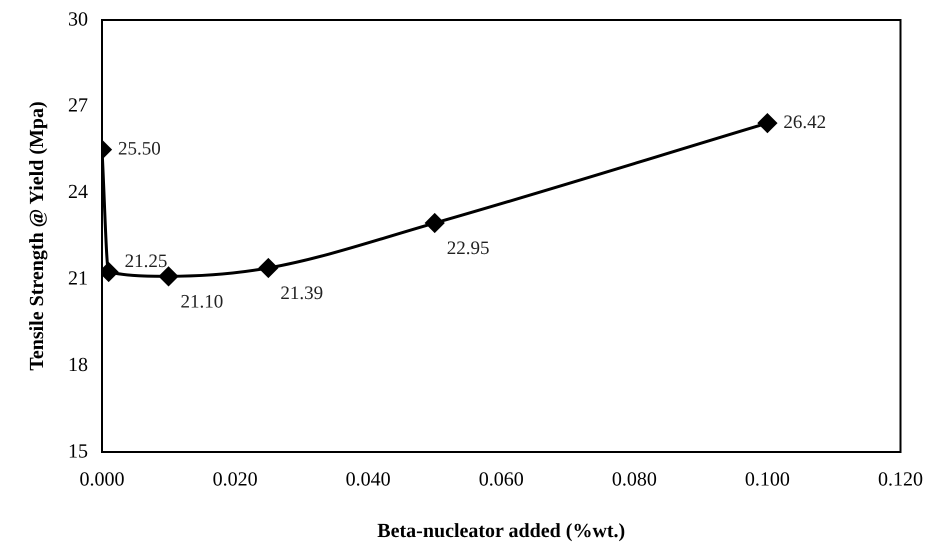  I want to click on data-label: 21.25, so click(146, 261).